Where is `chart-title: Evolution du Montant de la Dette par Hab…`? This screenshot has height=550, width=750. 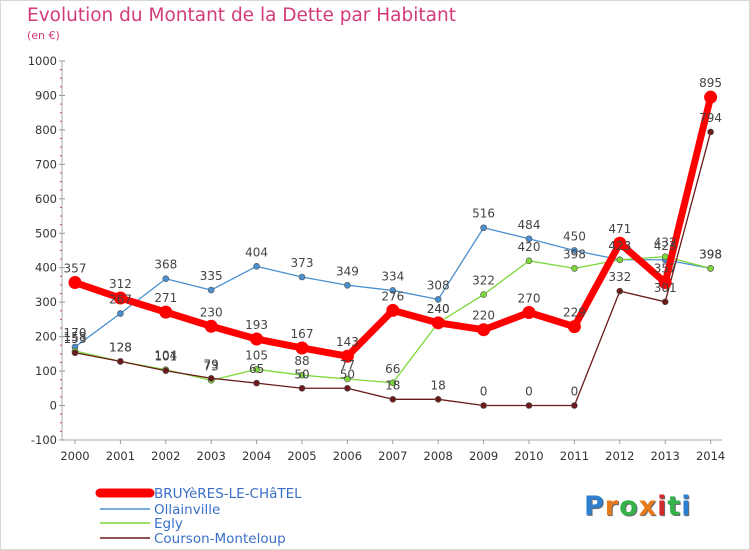
chart-title: Evolution du Montant de la Dette par Hab… is located at coordinates (241, 15).